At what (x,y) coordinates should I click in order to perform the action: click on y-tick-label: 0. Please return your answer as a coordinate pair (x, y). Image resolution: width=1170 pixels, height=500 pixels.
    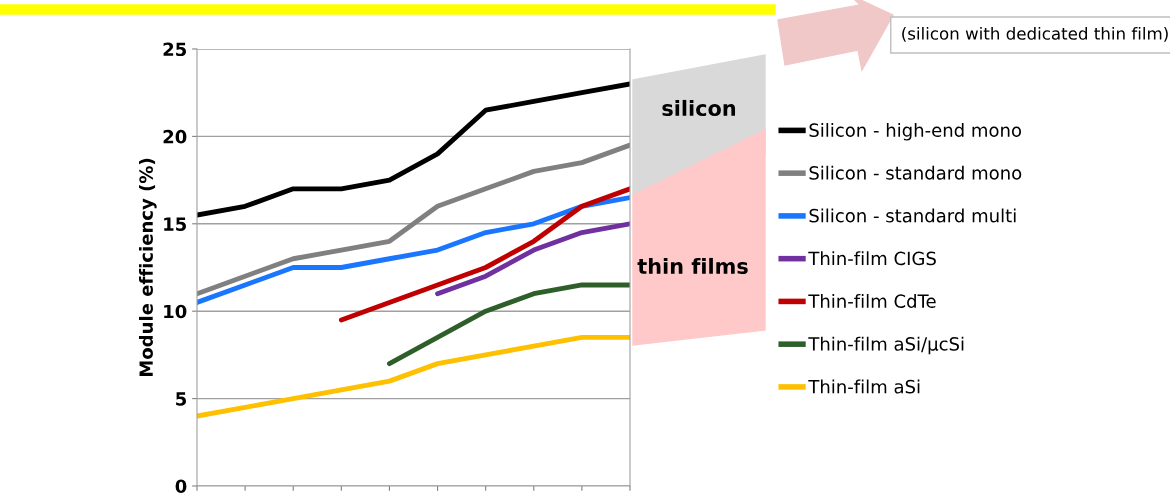
    Looking at the image, I should click on (181, 486).